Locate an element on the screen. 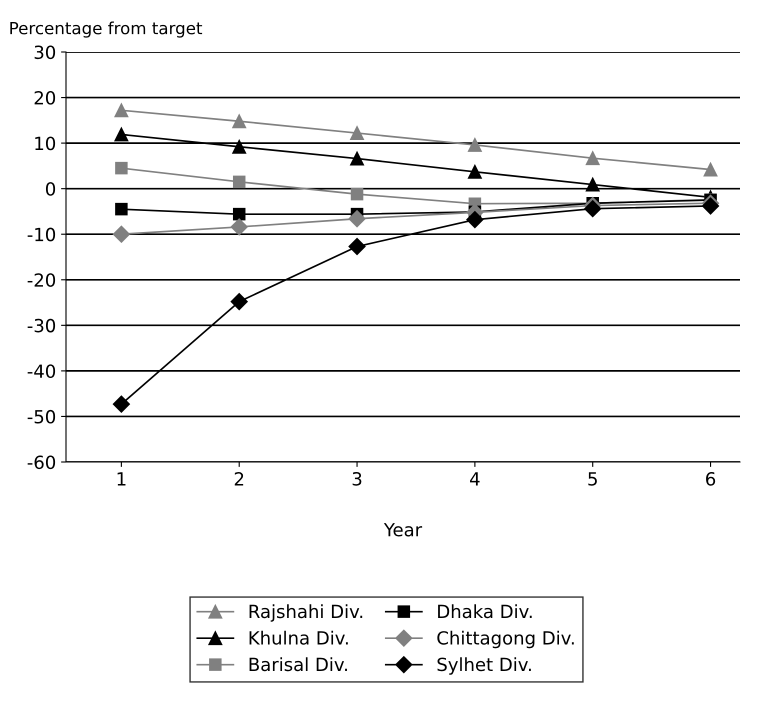 This screenshot has width=773, height=703. x-tick-label: 6 is located at coordinates (711, 479).